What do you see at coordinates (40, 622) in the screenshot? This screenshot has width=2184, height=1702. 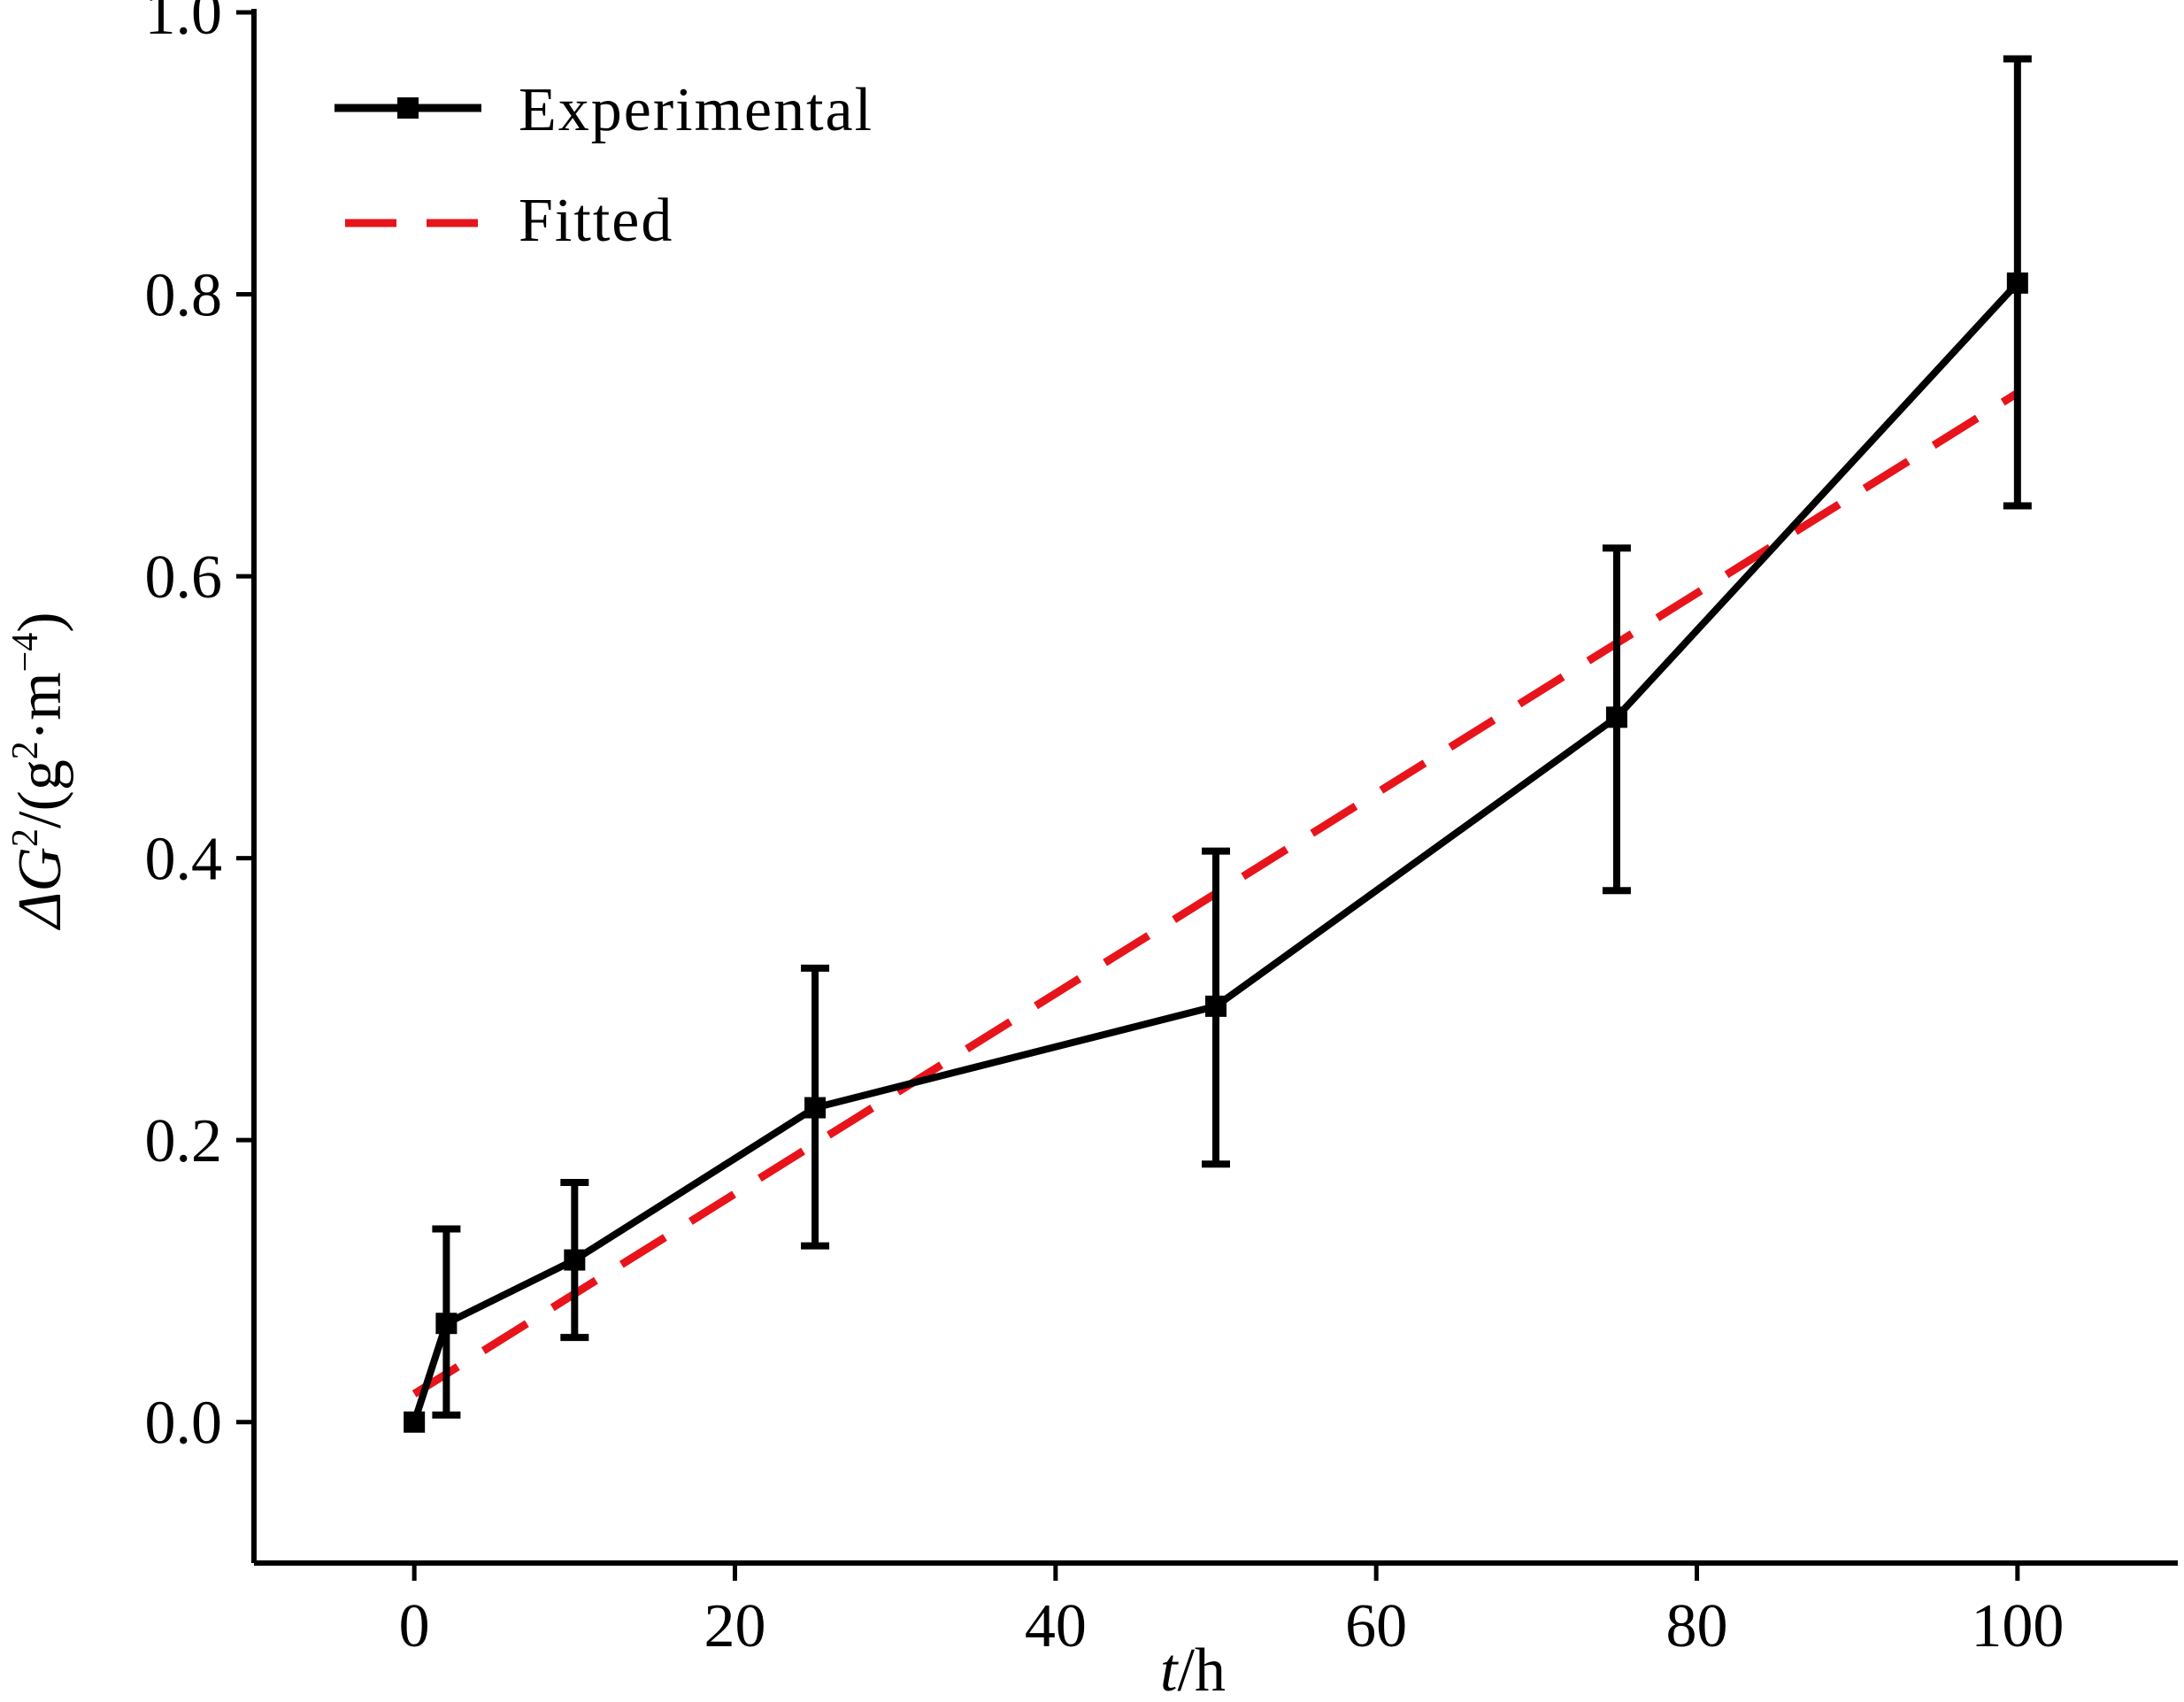 I see `y-axis-title-end: )` at bounding box center [40, 622].